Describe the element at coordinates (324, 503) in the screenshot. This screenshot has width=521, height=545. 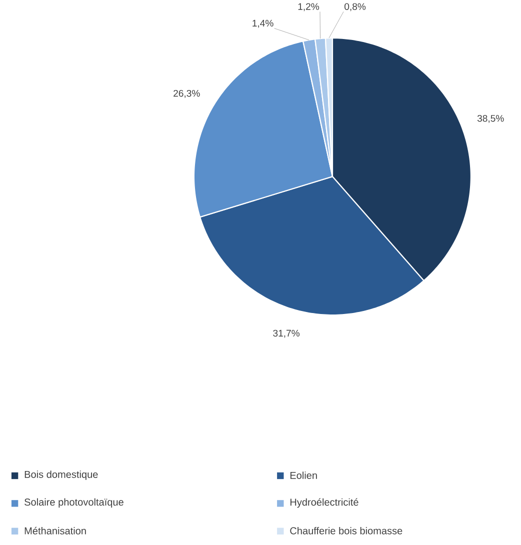
I see `legend-label: Hydroélectricité` at that location.